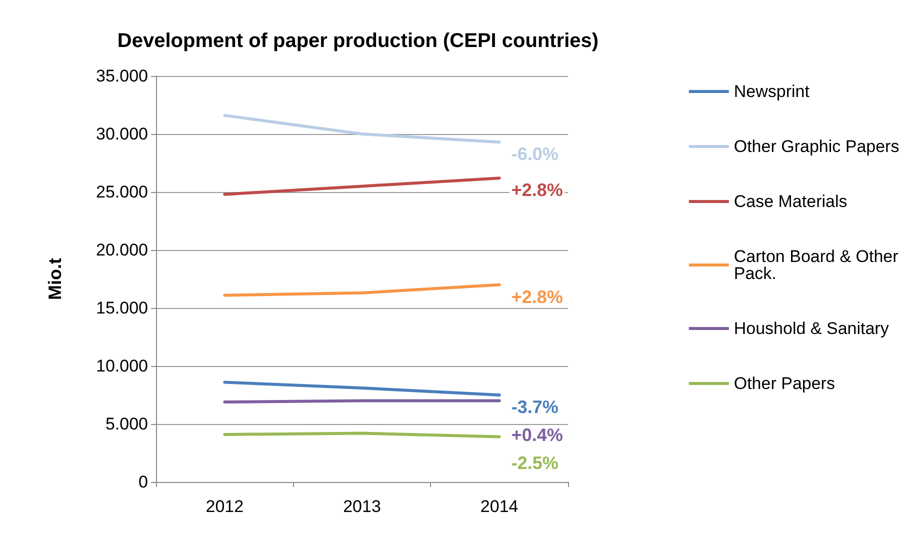 The image size is (923, 546). I want to click on y-tick-label: 30.000, so click(122, 134).